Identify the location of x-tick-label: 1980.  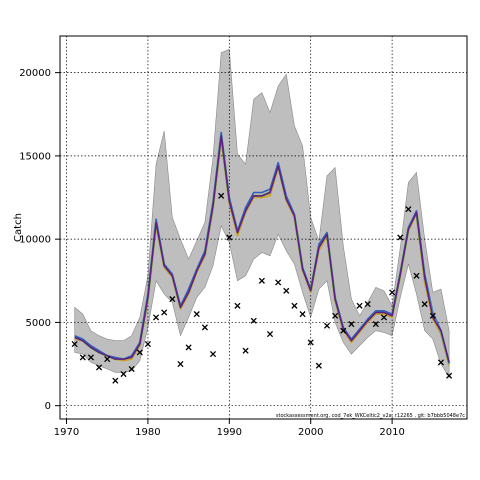
(147, 432).